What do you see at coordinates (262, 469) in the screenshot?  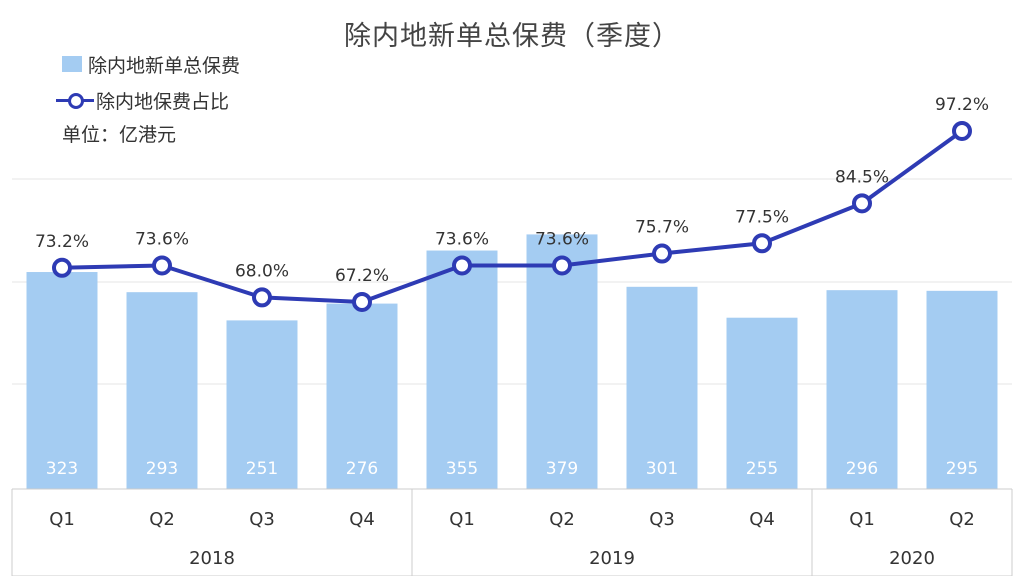 I see `bar-value-label: 251` at bounding box center [262, 469].